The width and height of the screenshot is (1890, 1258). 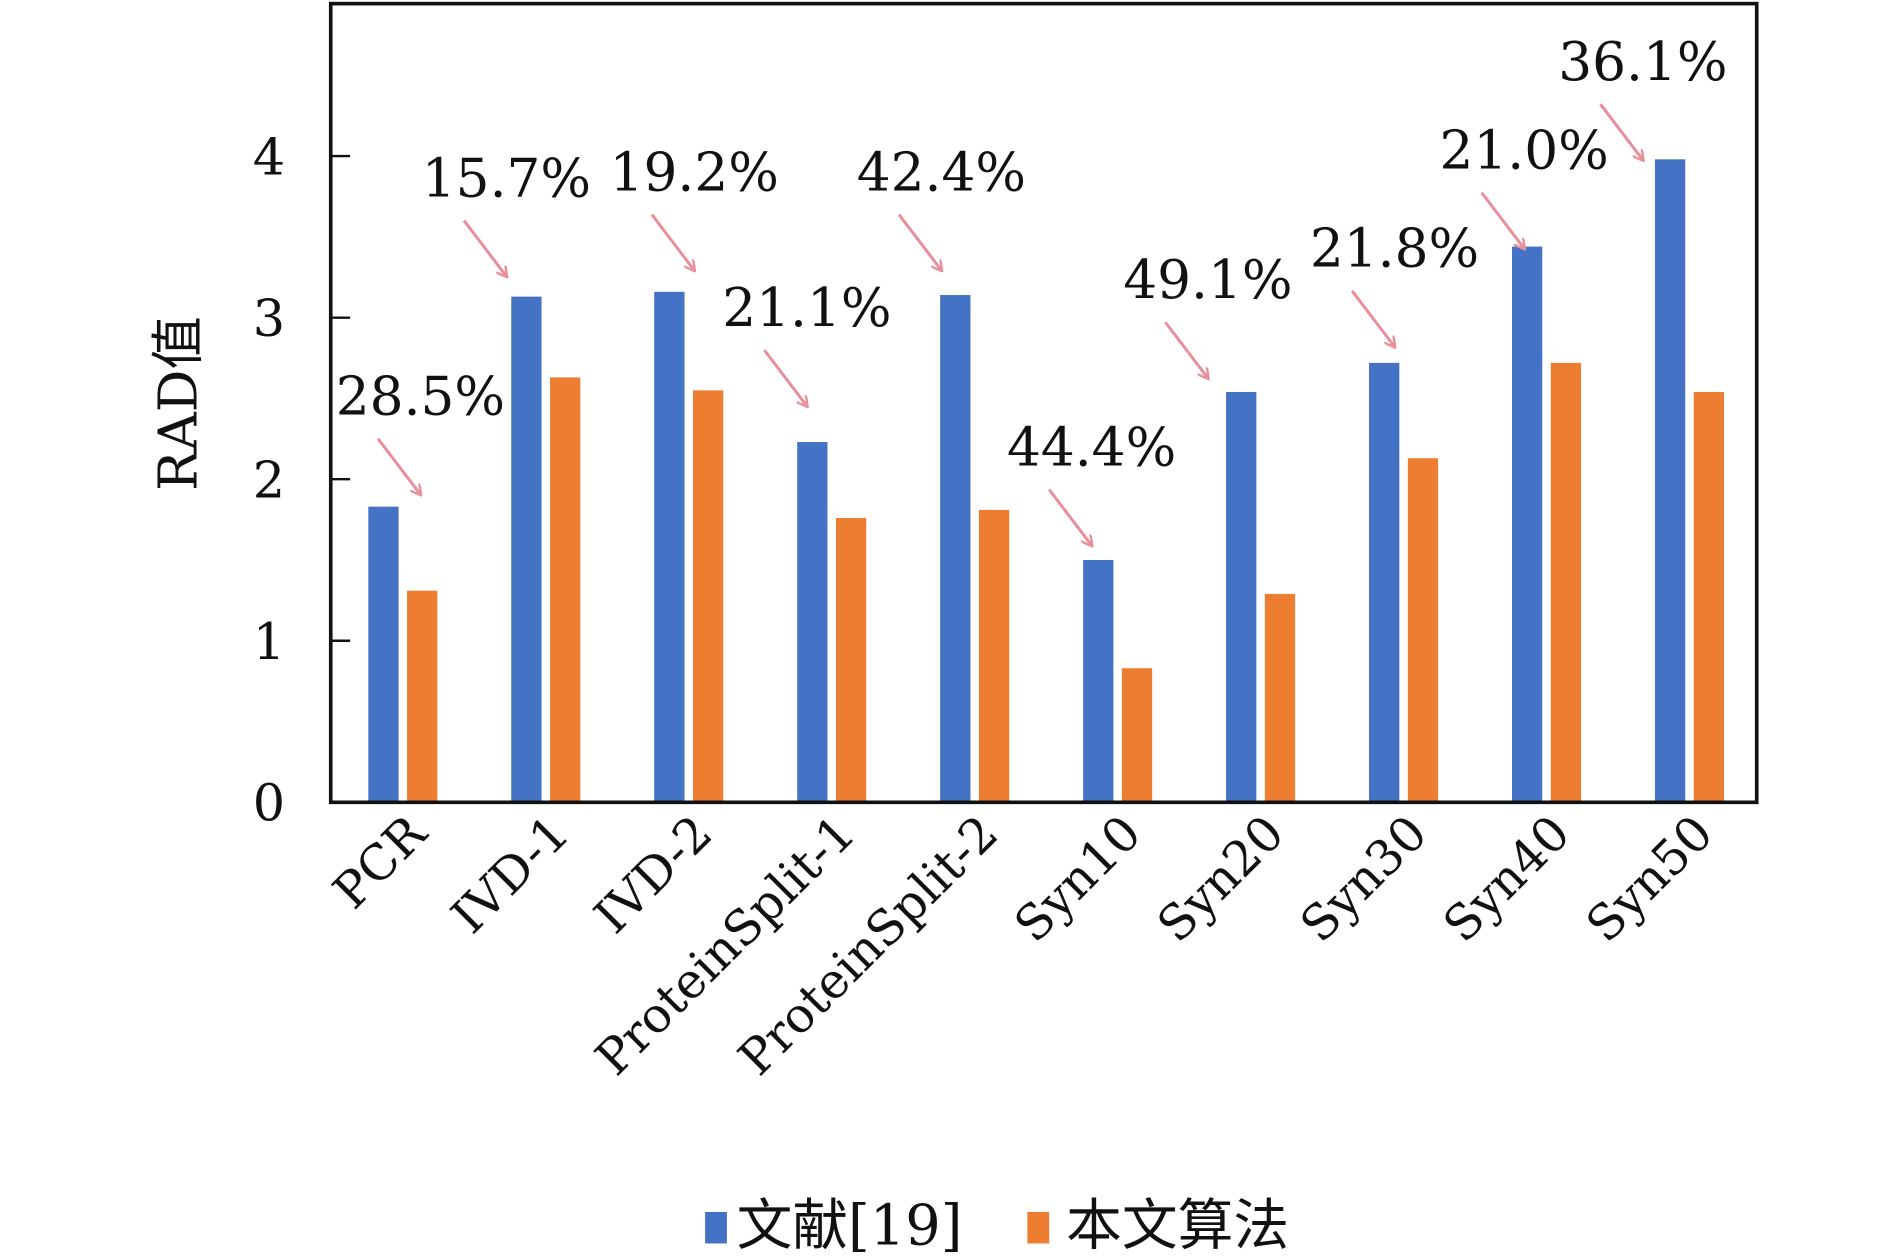 What do you see at coordinates (868, 945) in the screenshot?
I see `x-tick-label: ProteinSplit-2` at bounding box center [868, 945].